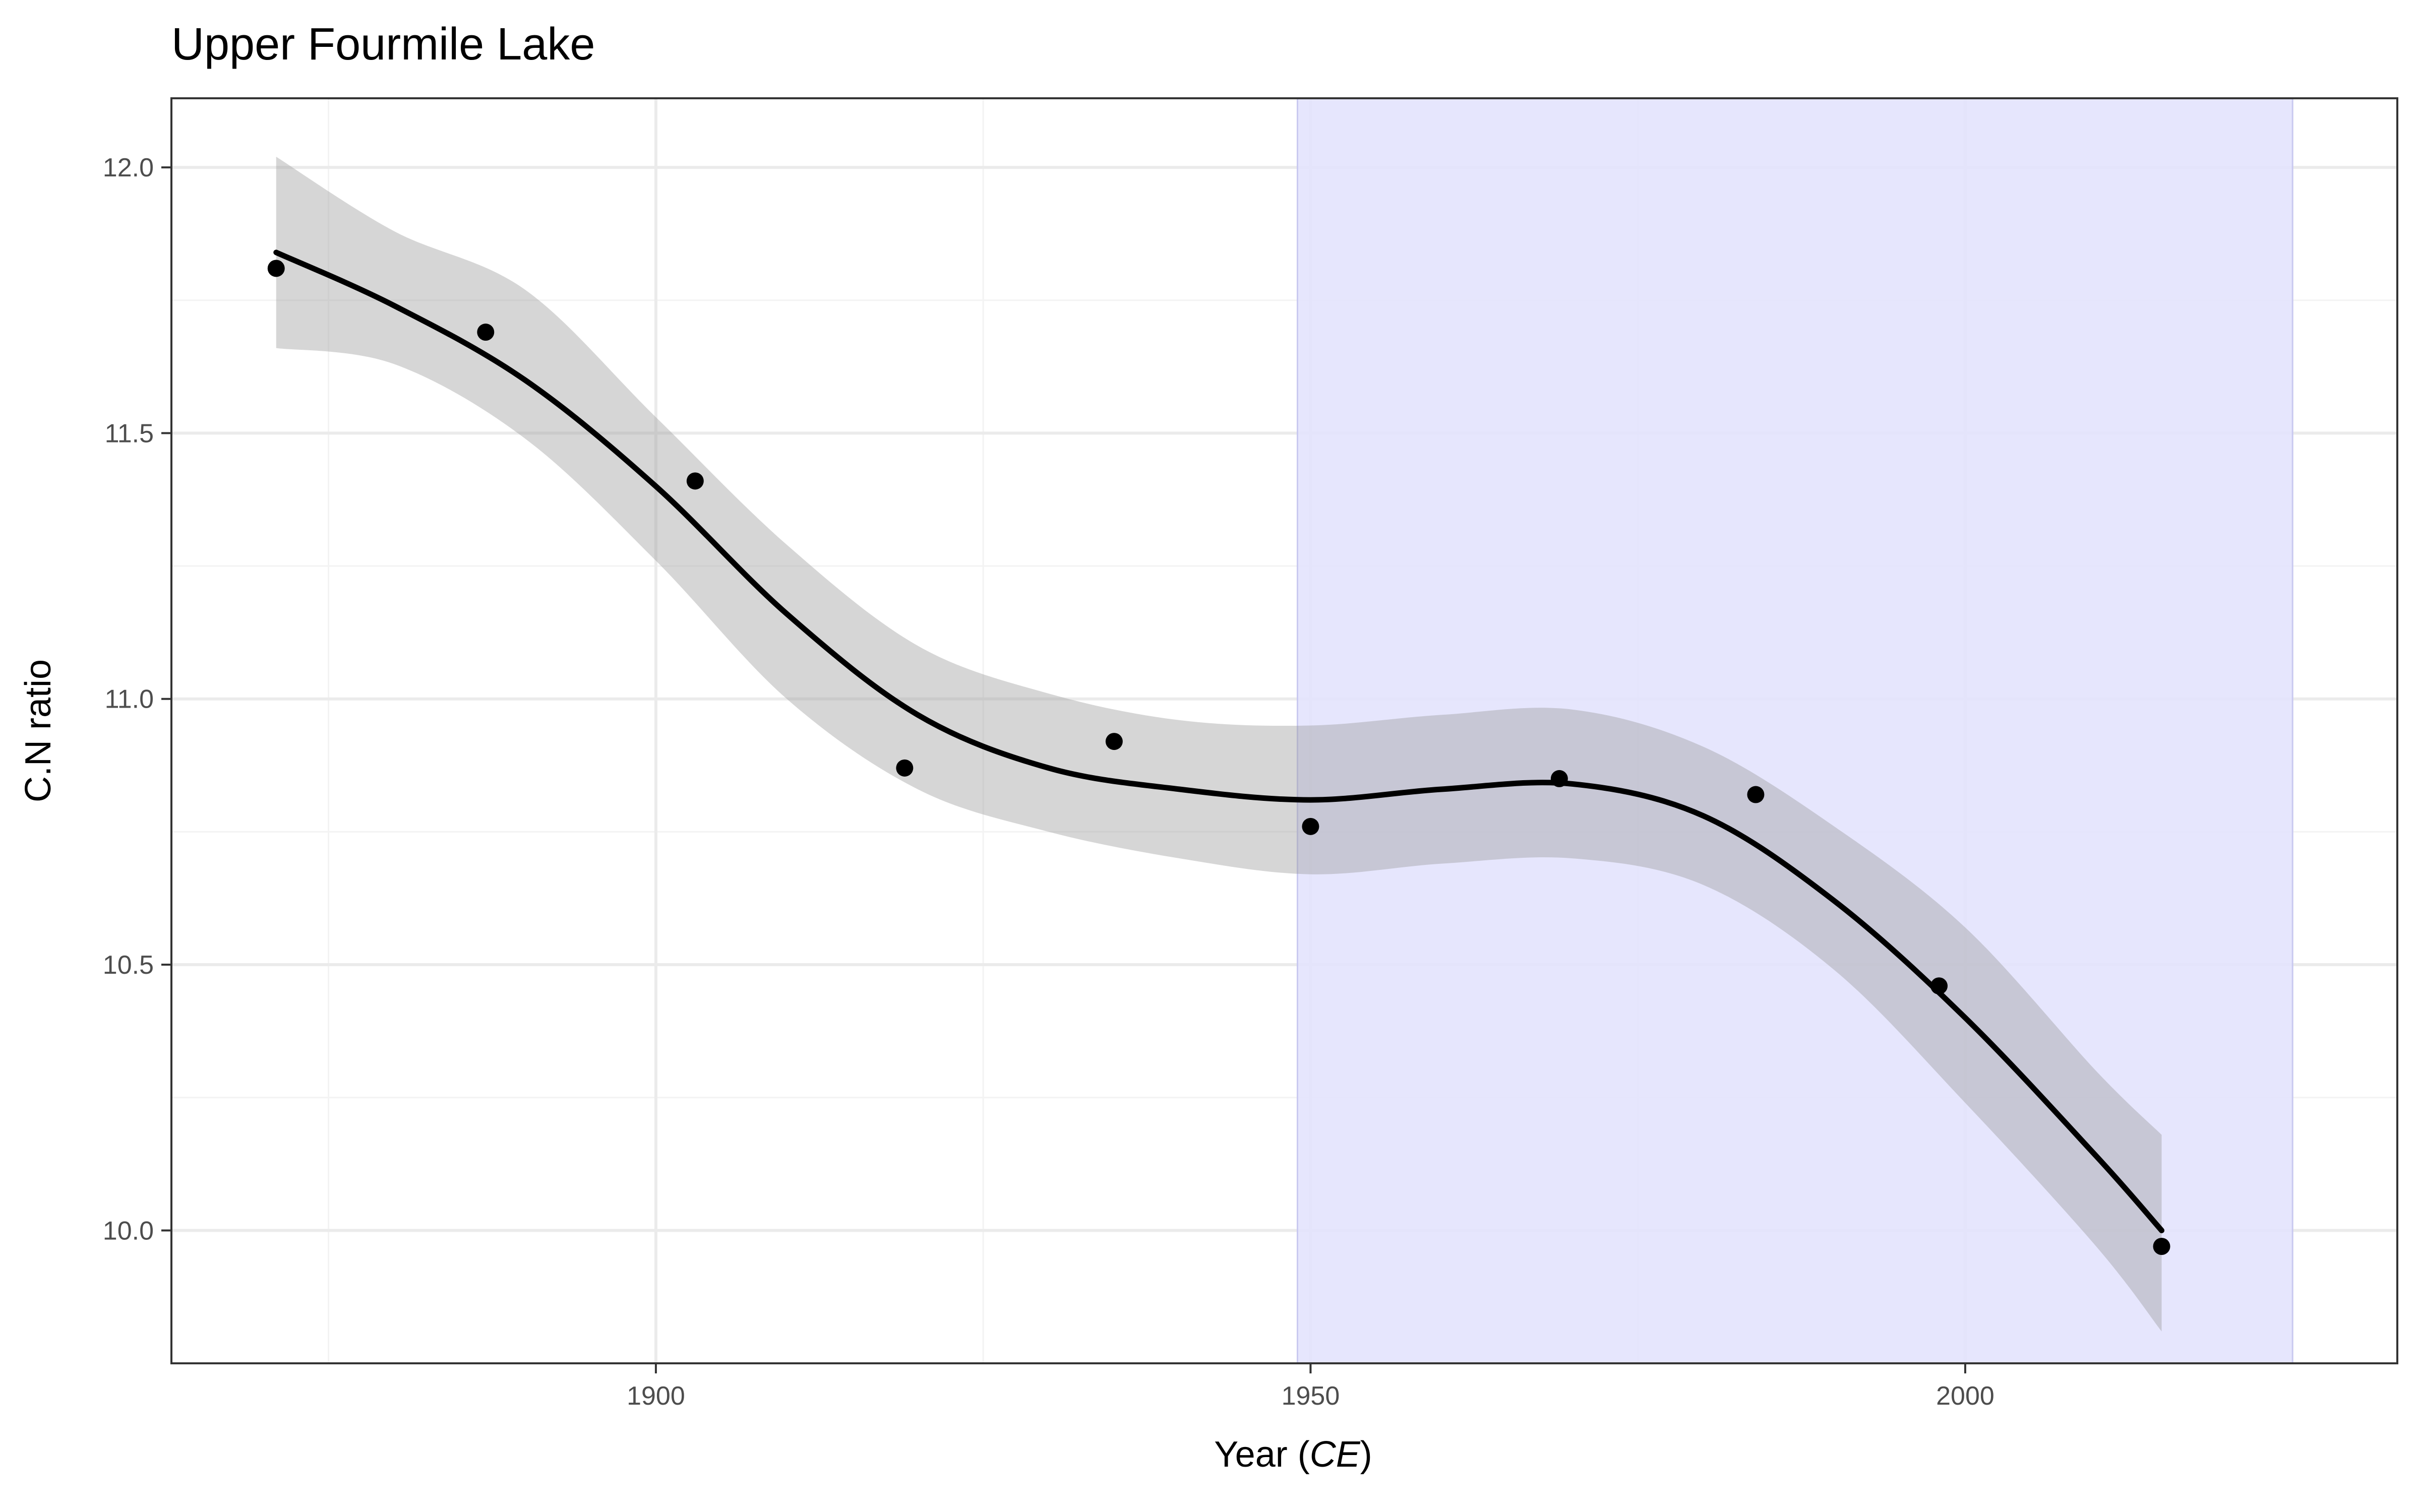  I want to click on x-axis-title: Year (CE), so click(1293, 1454).